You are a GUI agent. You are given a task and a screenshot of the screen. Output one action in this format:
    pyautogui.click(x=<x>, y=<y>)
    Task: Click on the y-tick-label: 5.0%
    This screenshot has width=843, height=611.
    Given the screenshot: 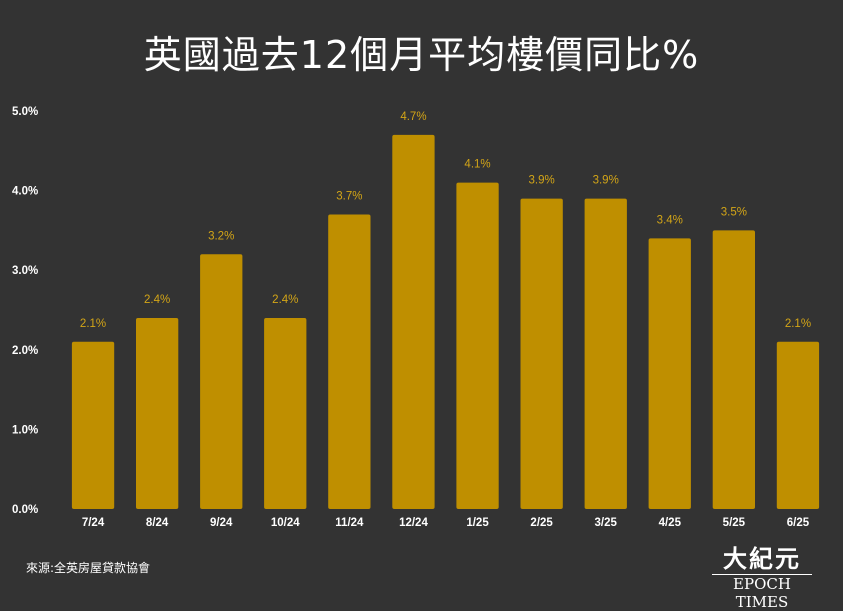 What is the action you would take?
    pyautogui.click(x=25, y=112)
    